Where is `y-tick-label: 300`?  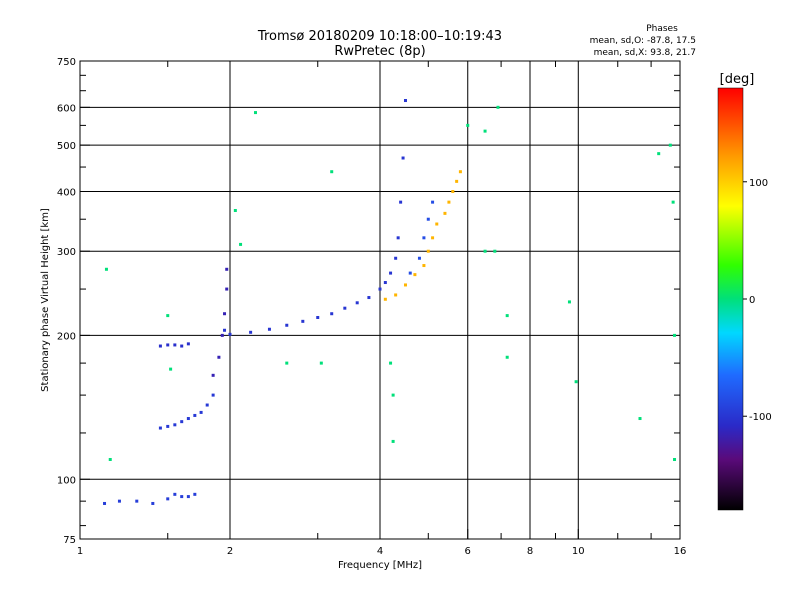 y-tick-label: 300 is located at coordinates (66, 252).